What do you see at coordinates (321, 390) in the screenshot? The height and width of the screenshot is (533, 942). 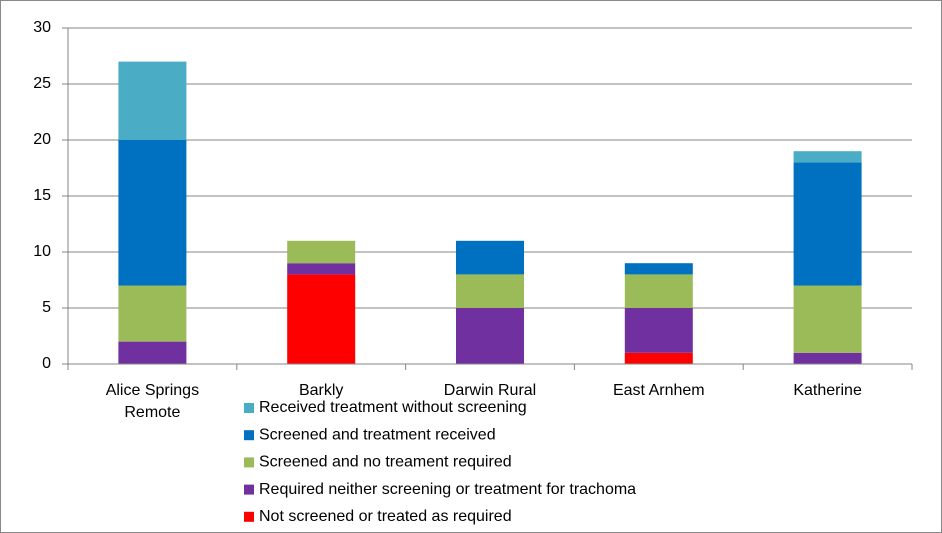 I see `x-tick-label: Barkly` at bounding box center [321, 390].